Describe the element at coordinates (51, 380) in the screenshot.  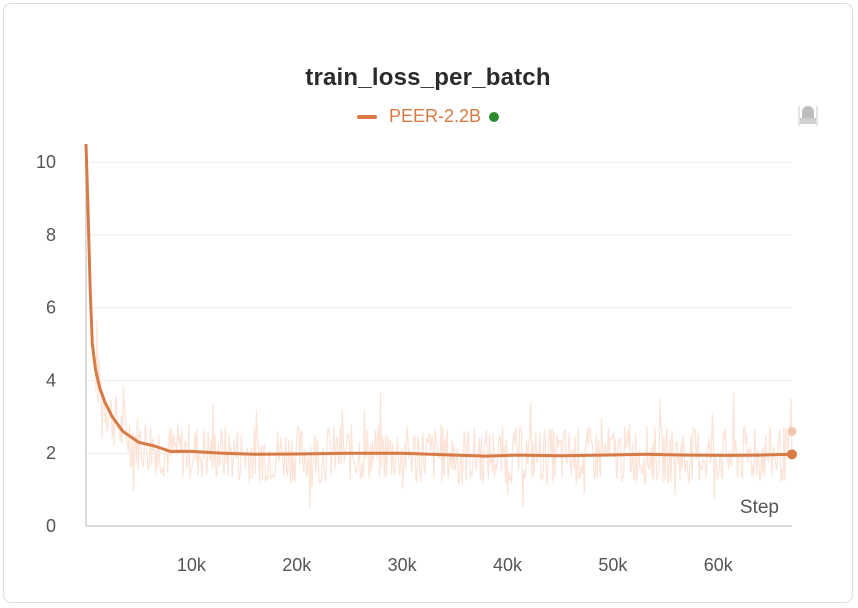
I see `y-tick-label: 4` at that location.